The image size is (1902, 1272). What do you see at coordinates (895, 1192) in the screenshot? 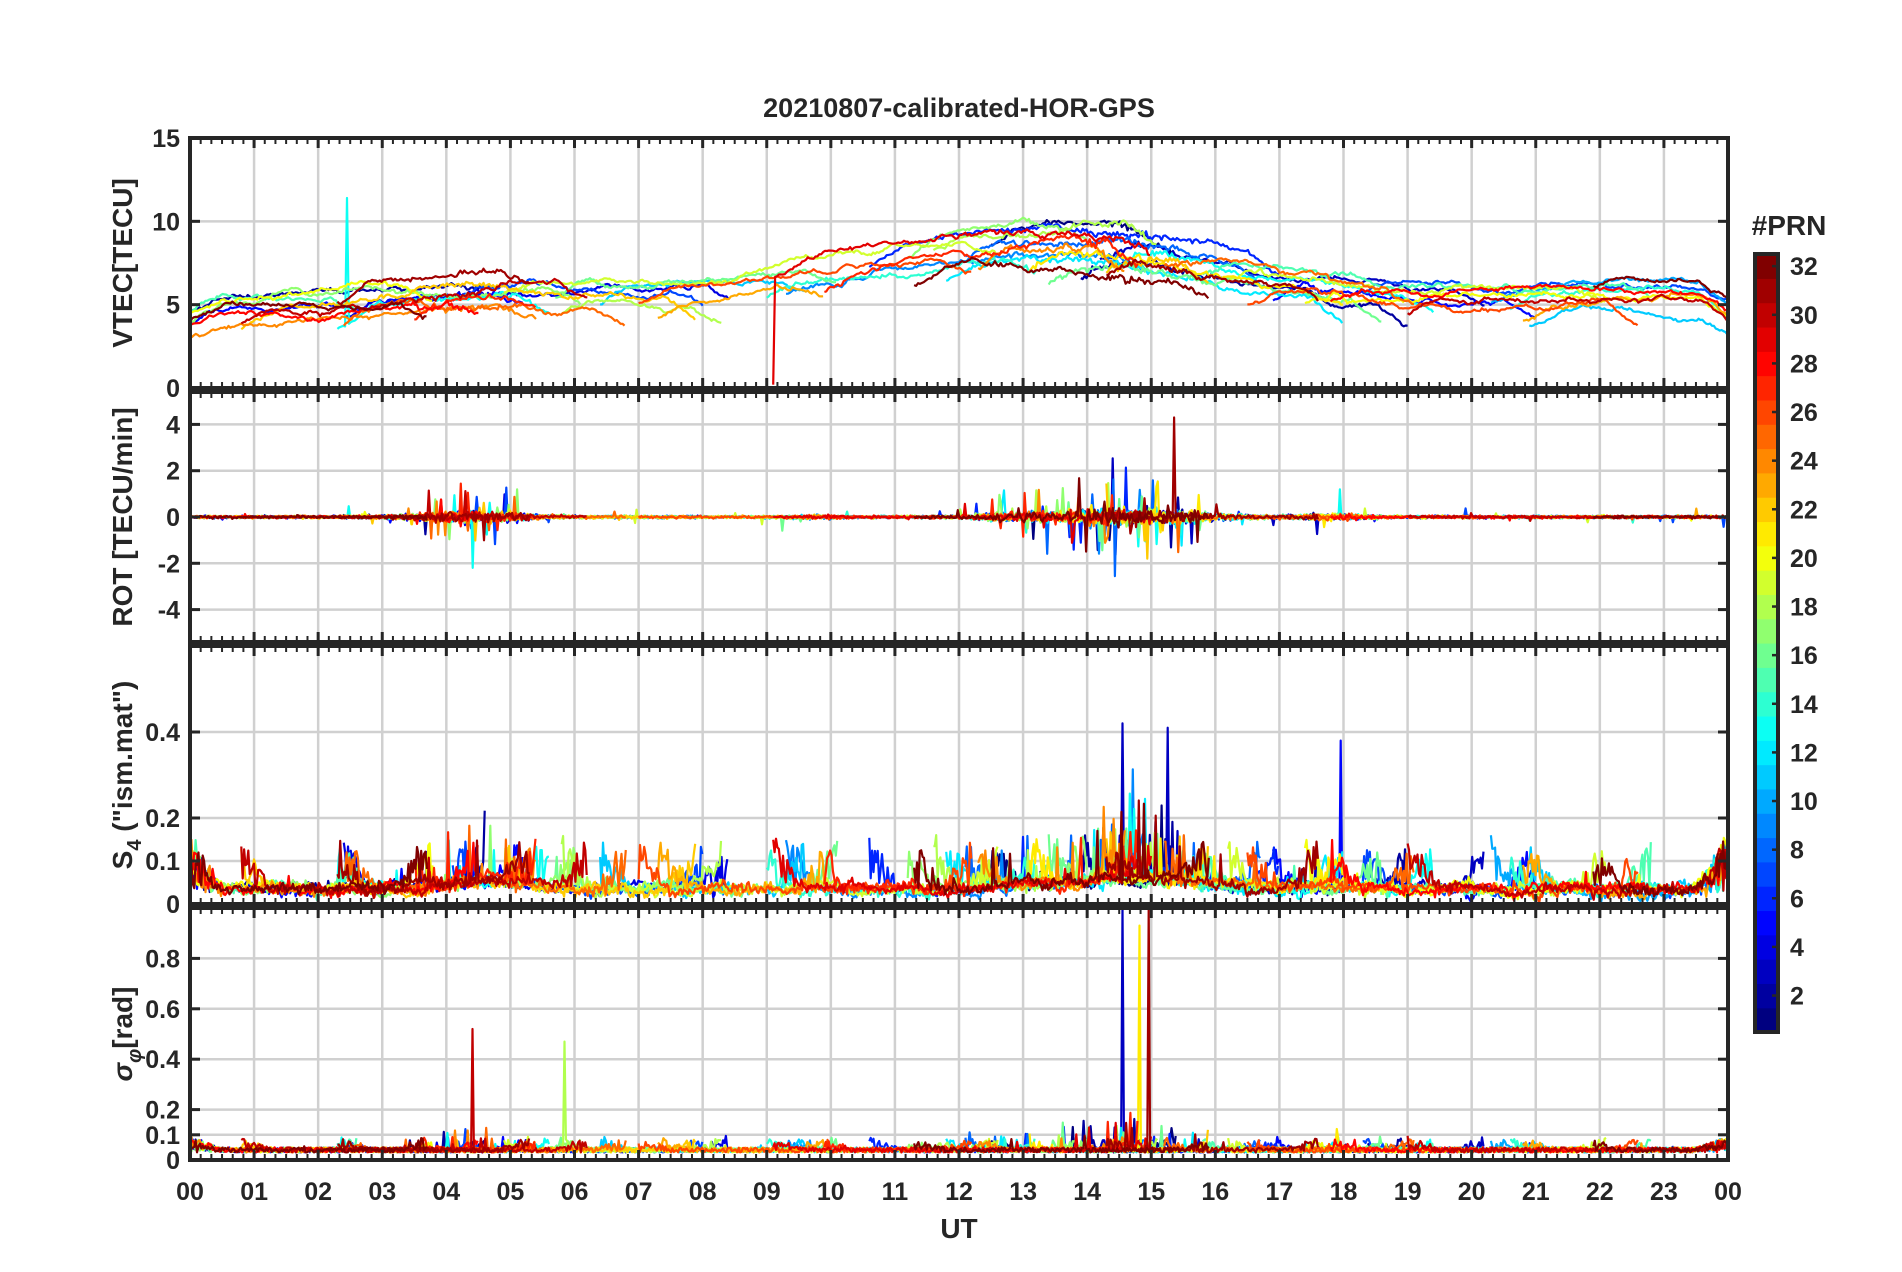
I see `x-tick-label: 11` at bounding box center [895, 1192].